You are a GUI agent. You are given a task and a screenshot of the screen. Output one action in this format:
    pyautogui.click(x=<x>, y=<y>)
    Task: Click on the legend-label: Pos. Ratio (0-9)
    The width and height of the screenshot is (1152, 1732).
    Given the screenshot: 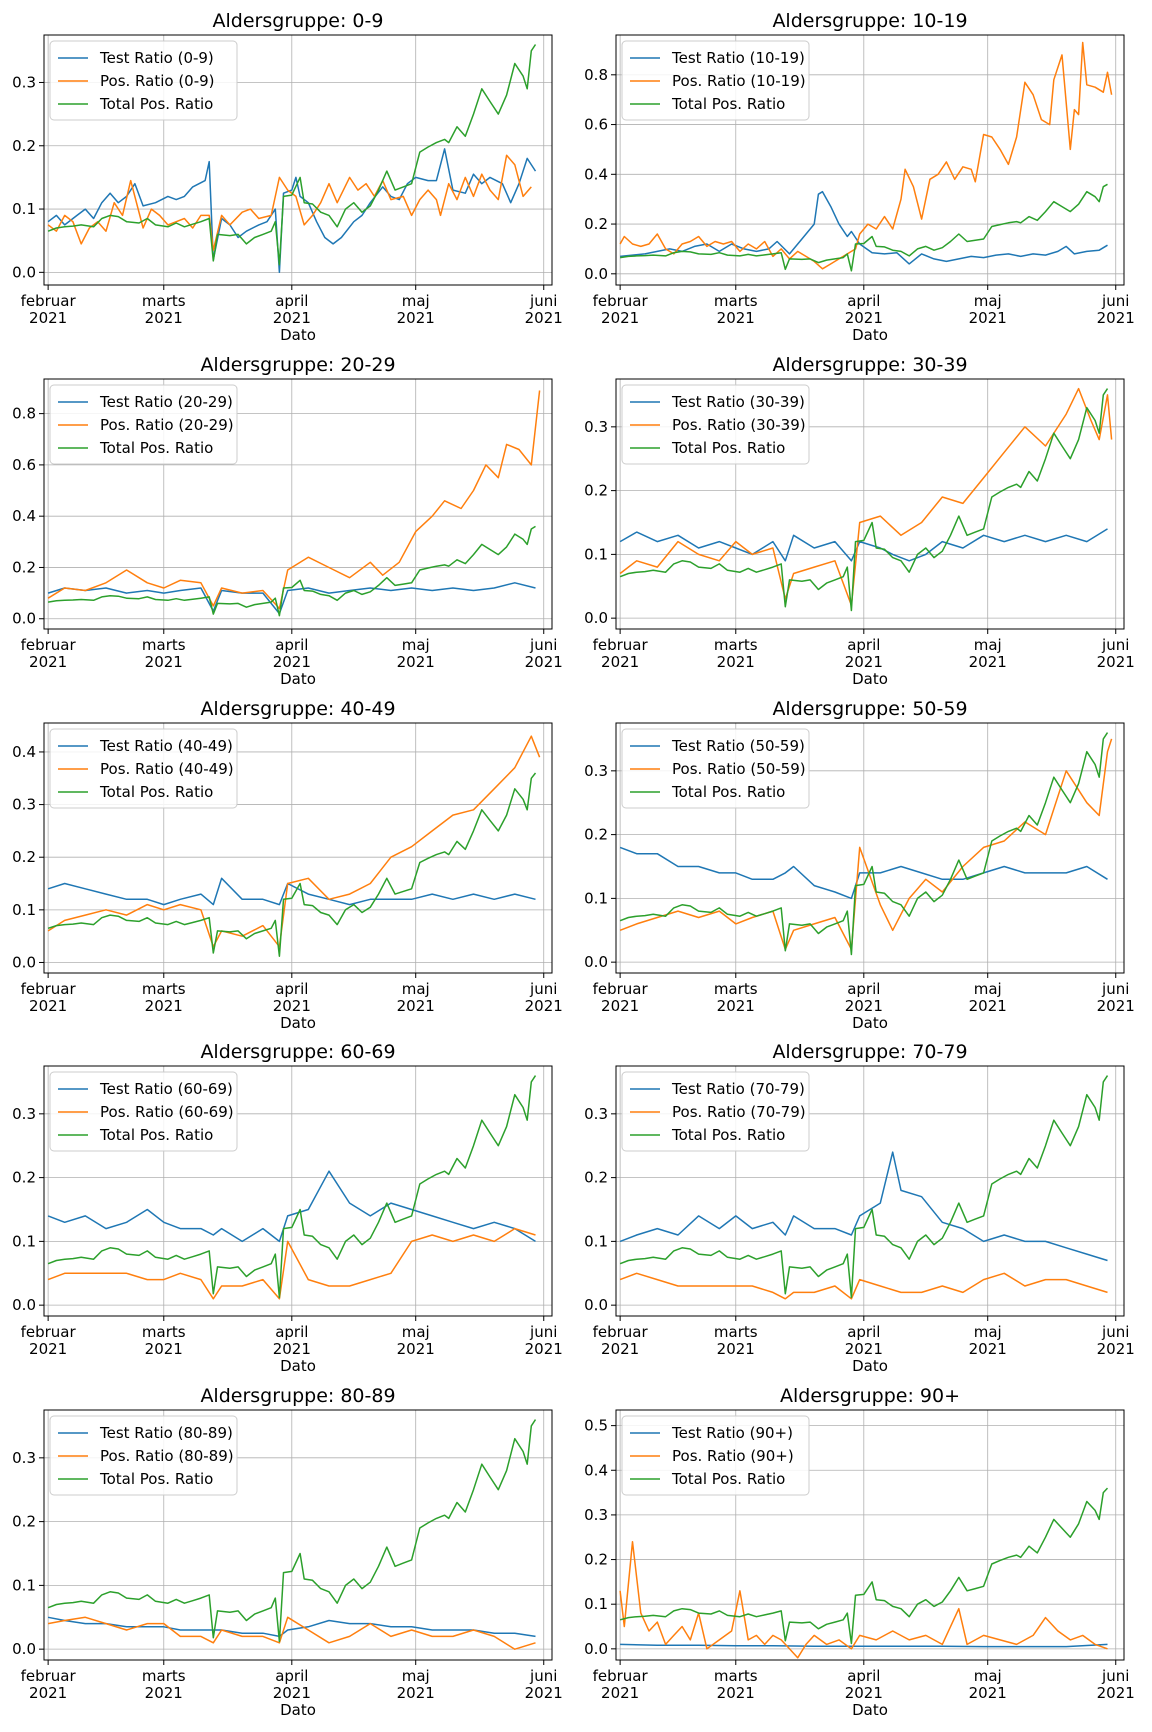 What is the action you would take?
    pyautogui.click(x=157, y=81)
    